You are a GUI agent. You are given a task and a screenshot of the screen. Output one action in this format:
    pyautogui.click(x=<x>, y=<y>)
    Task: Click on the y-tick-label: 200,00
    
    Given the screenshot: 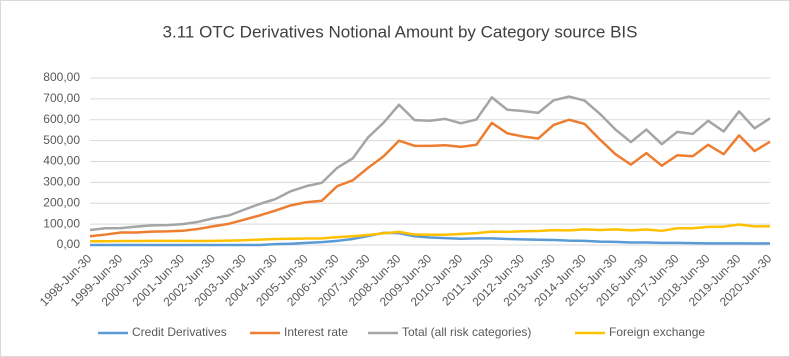 What is the action you would take?
    pyautogui.click(x=61, y=202)
    